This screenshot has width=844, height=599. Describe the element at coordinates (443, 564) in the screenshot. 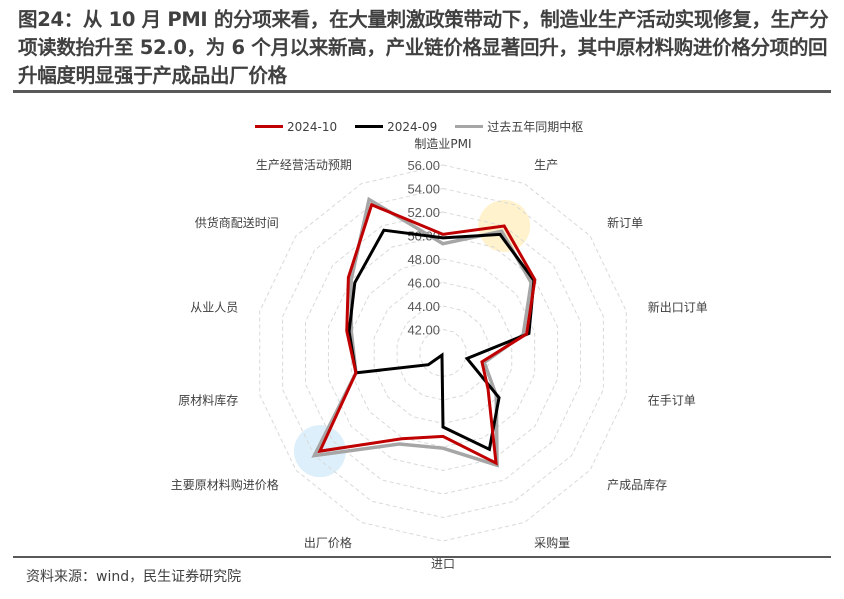

I see `category-label: 进口` at that location.